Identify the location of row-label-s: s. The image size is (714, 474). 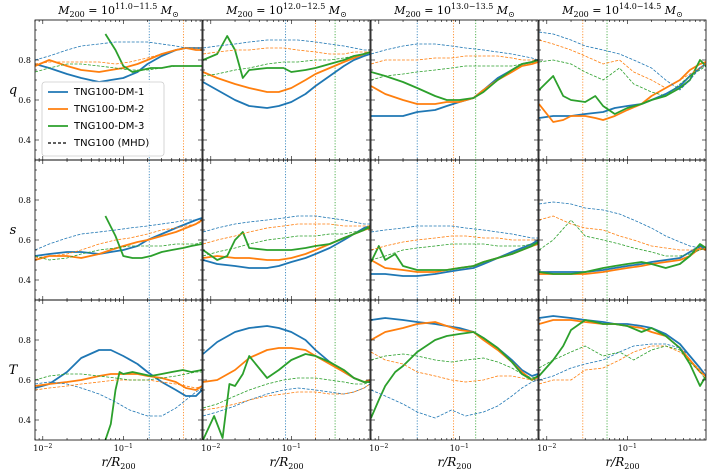
(13, 230).